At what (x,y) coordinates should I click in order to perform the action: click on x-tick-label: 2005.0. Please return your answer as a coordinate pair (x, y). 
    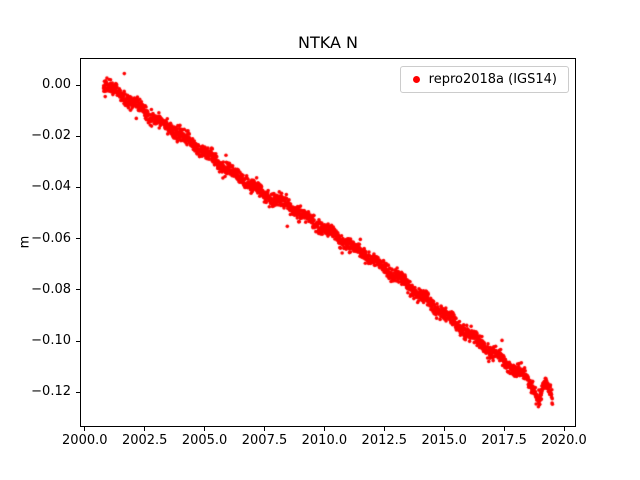
    Looking at the image, I should click on (204, 440).